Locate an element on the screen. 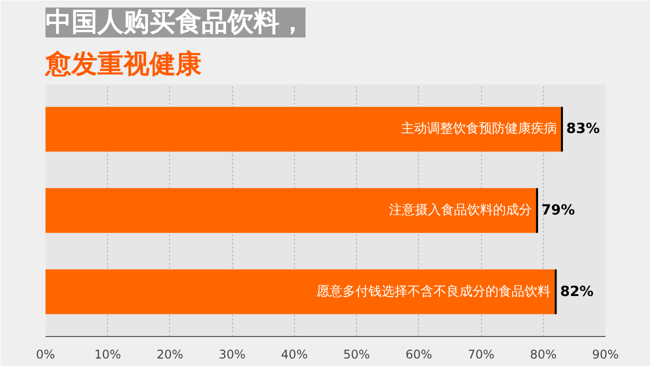  y-tick-label: 注意摄入食品饮料的成分 is located at coordinates (460, 210).